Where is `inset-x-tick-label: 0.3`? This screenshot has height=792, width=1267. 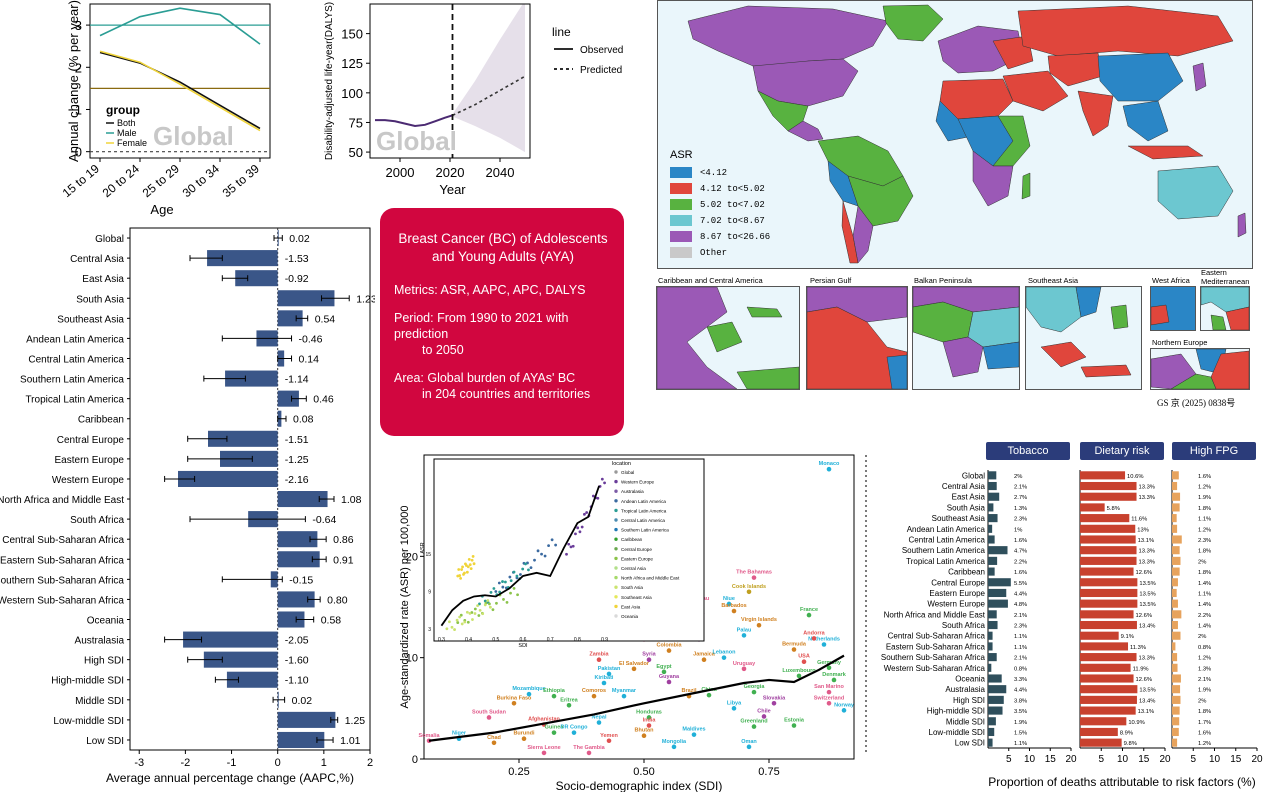
inset-x-tick-label: 0.3 is located at coordinates (441, 640).